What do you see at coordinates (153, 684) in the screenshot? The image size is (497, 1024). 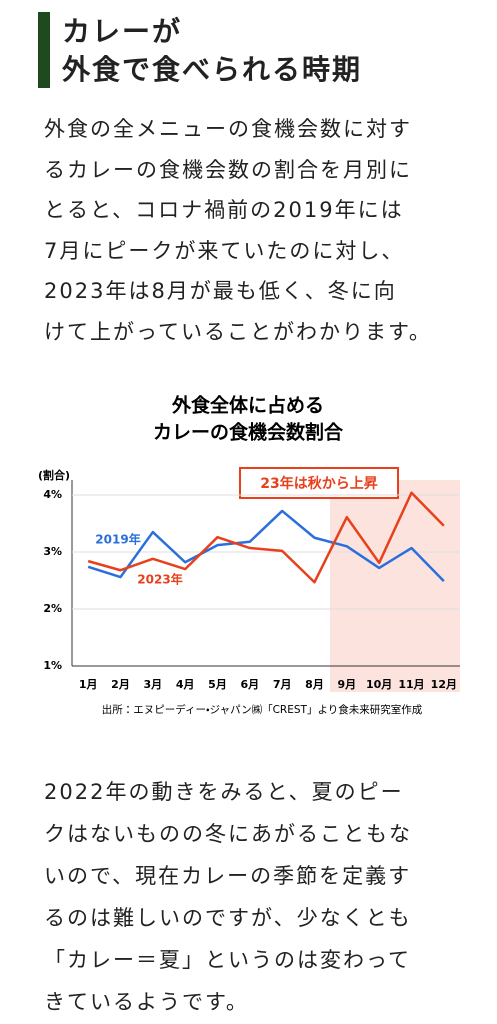 I see `x-tick-label: 3月` at bounding box center [153, 684].